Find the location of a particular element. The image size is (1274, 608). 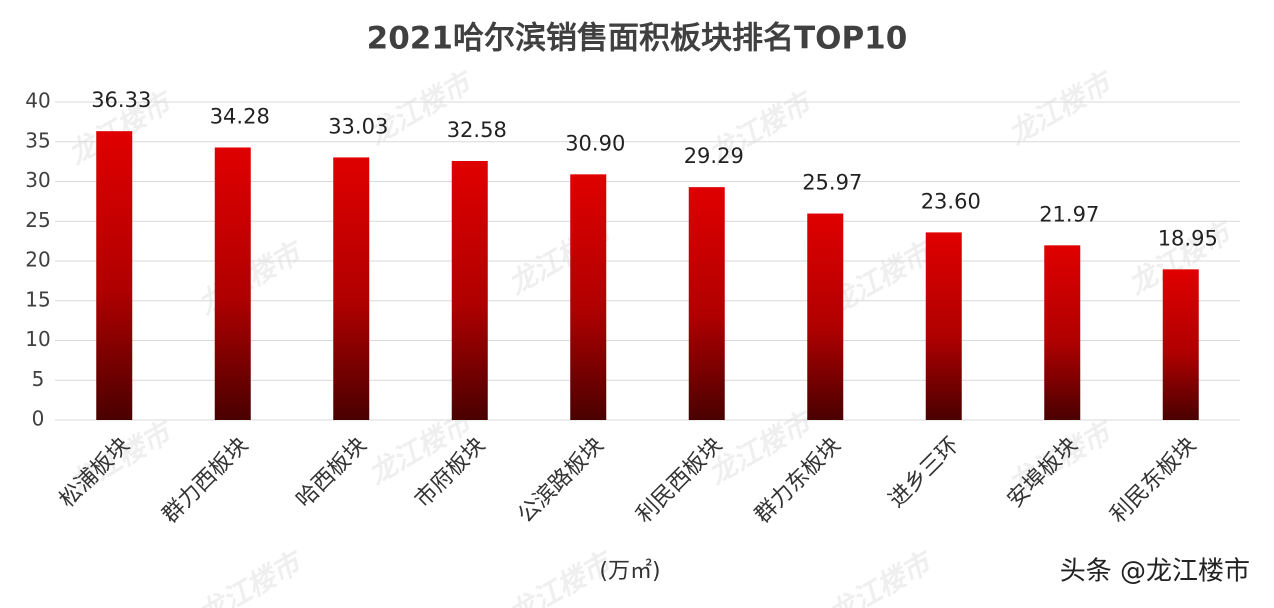

y-tick-label: 0 is located at coordinates (38, 419).